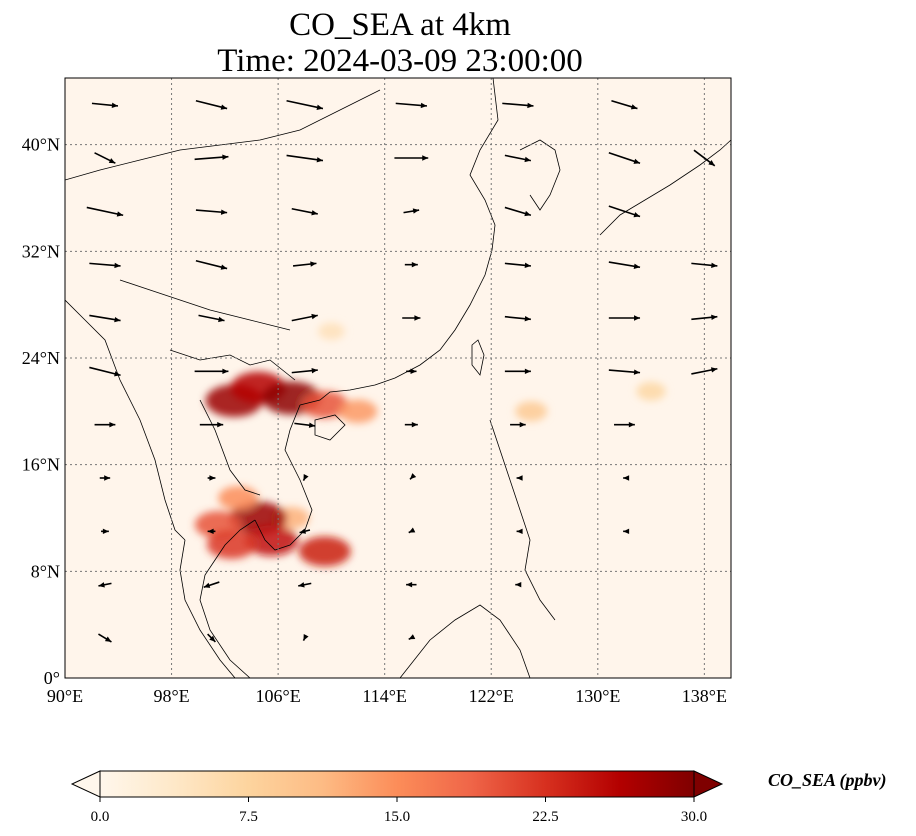 This screenshot has width=916, height=836. Describe the element at coordinates (491, 696) in the screenshot. I see `lon-tick-label: 122°E` at that location.